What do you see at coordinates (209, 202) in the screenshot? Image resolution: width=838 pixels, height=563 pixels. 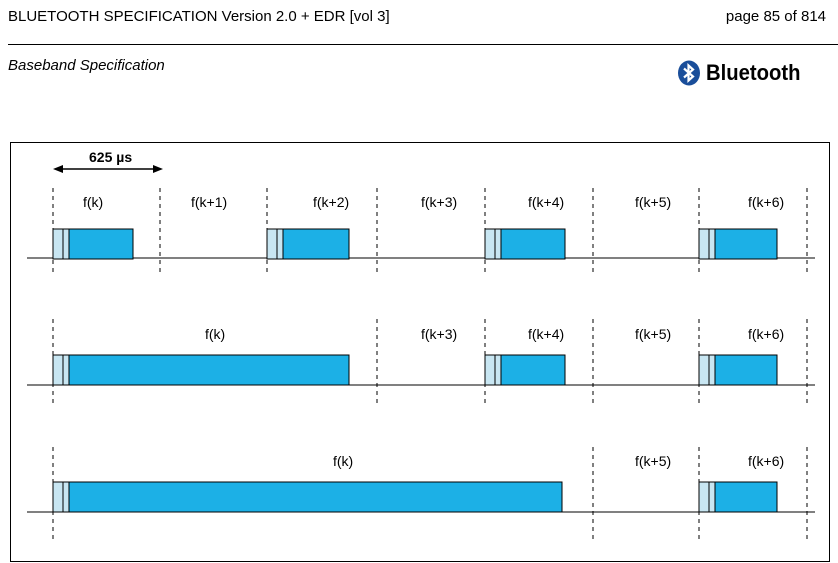 I see `hop-label: f(k+1)` at bounding box center [209, 202].